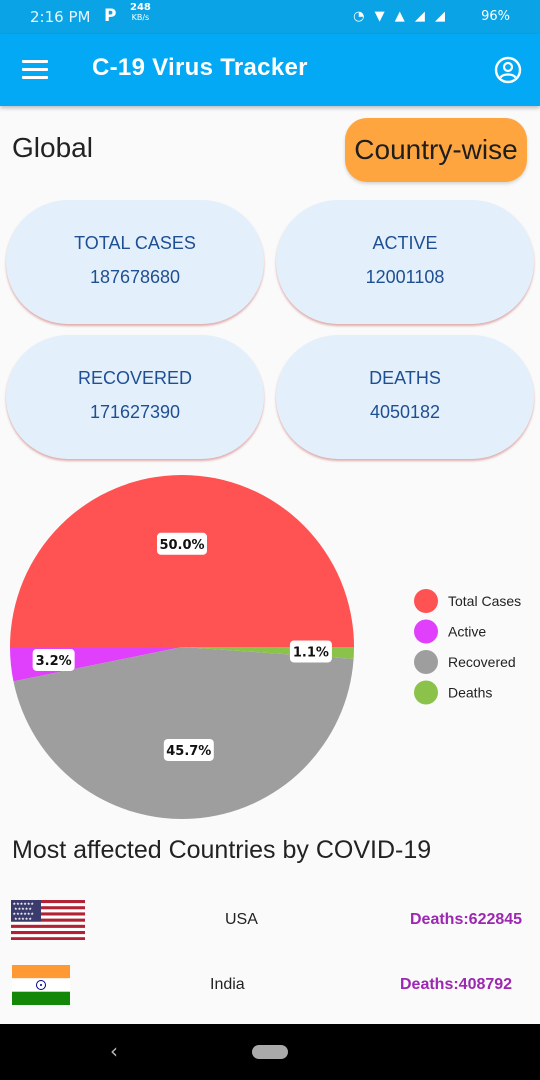 The height and width of the screenshot is (1080, 540). Describe the element at coordinates (41, 985) in the screenshot. I see `india-flag-icon` at that location.